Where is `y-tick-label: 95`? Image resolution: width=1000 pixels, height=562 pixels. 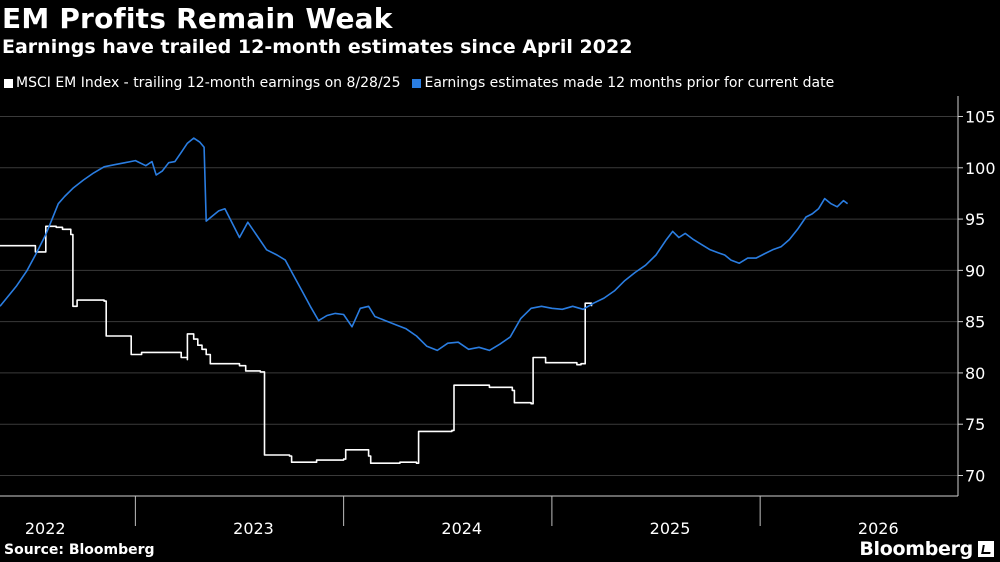 y-tick-label: 95 is located at coordinates (975, 219).